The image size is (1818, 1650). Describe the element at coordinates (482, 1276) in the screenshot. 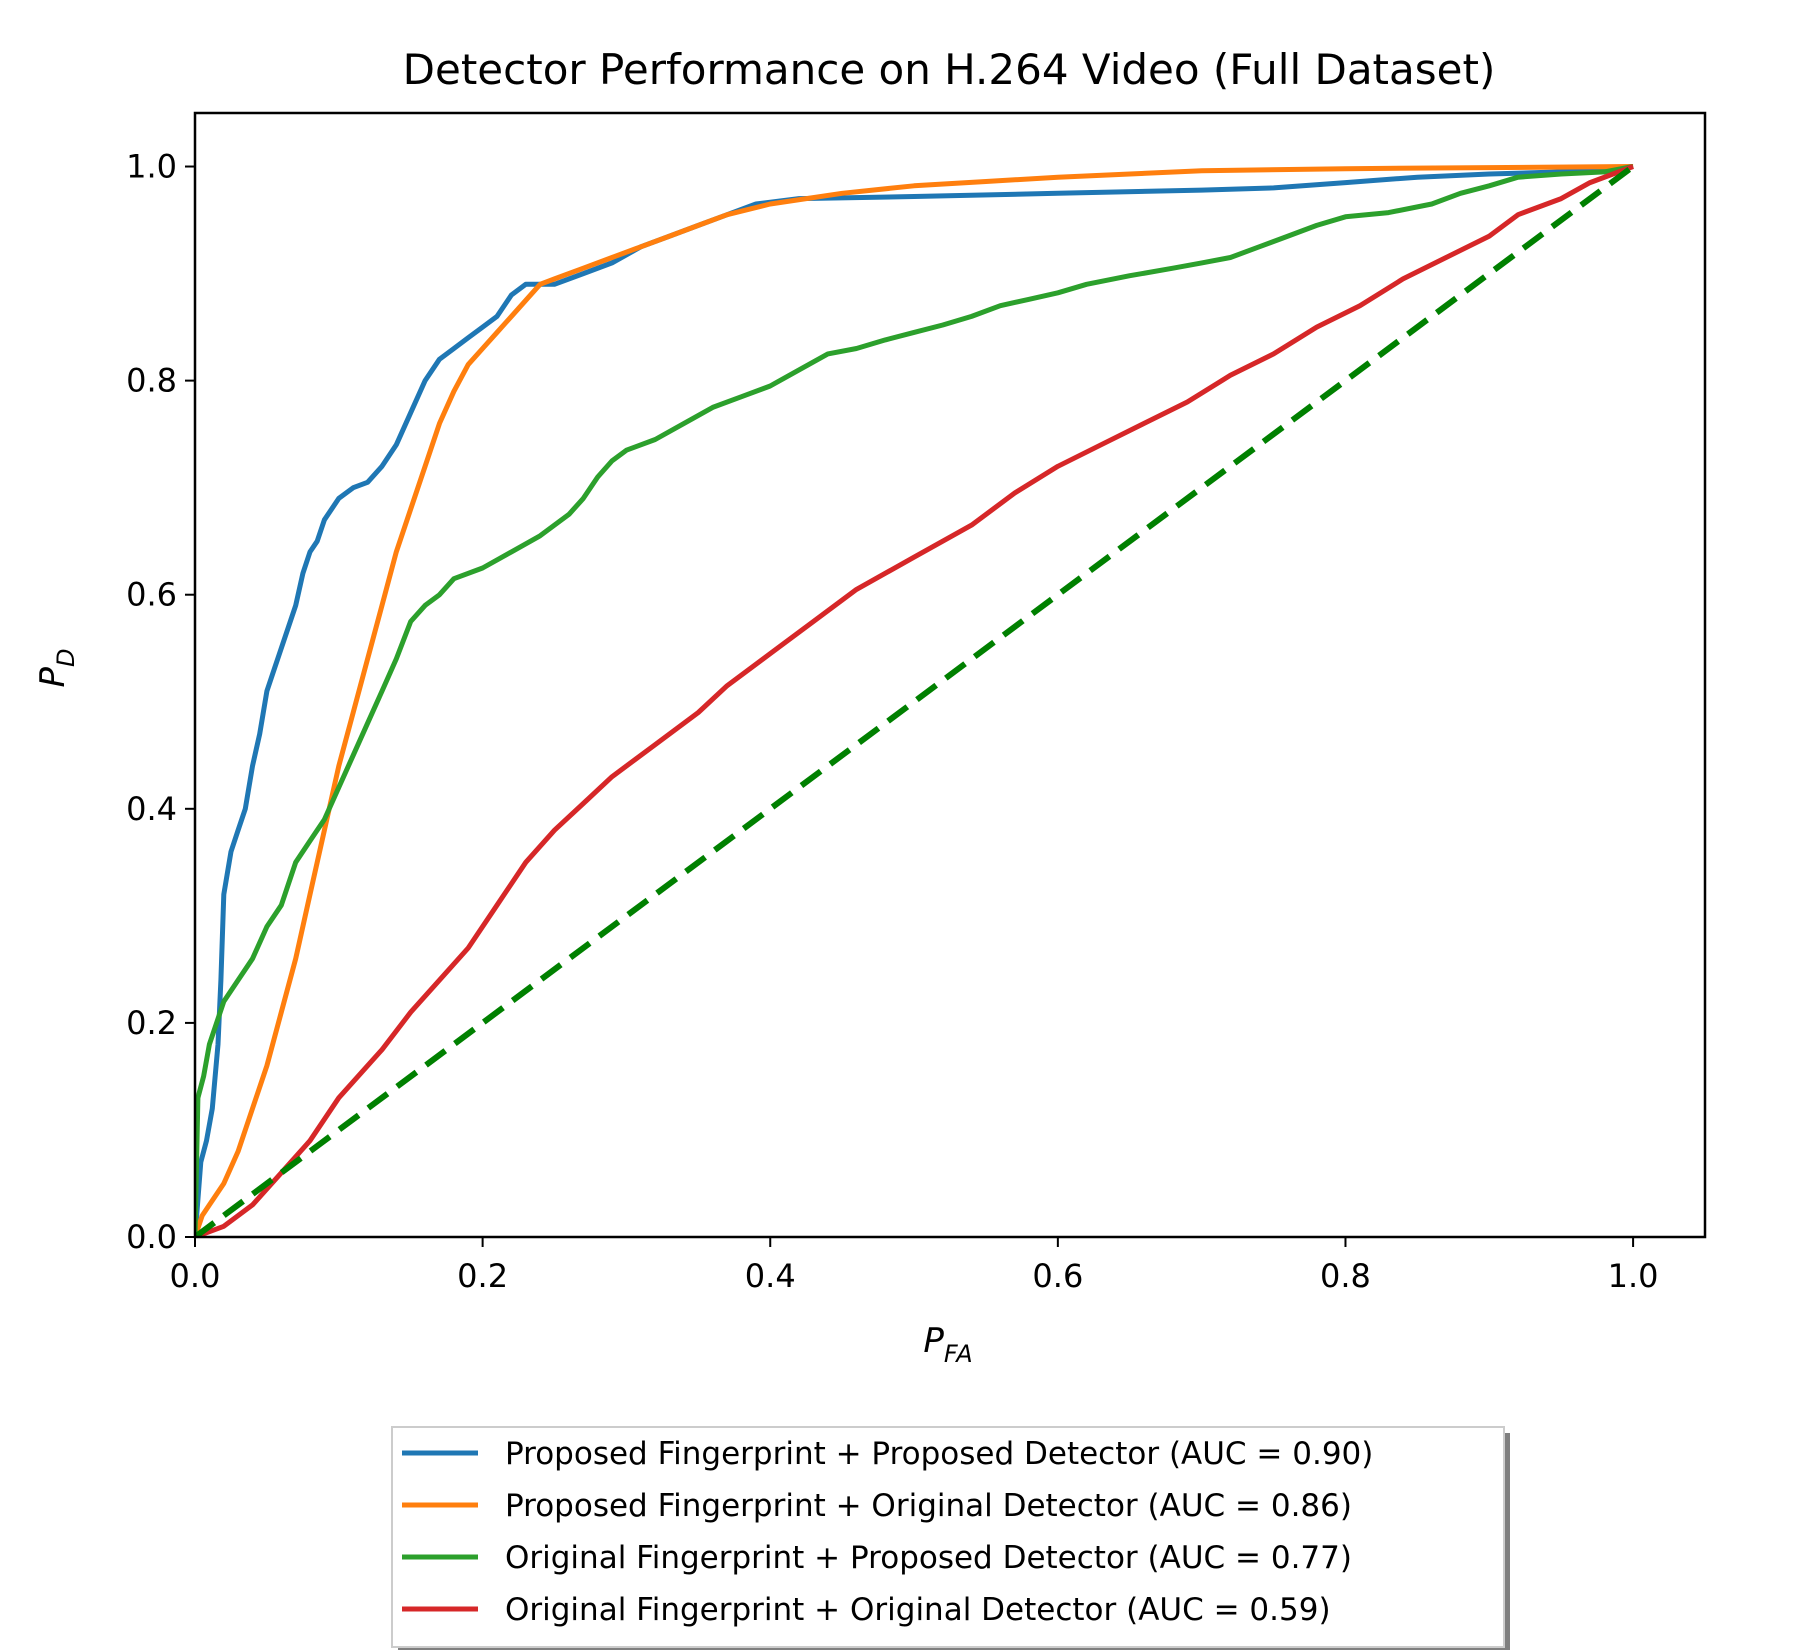

I see `x-tick-label: 0.2` at that location.